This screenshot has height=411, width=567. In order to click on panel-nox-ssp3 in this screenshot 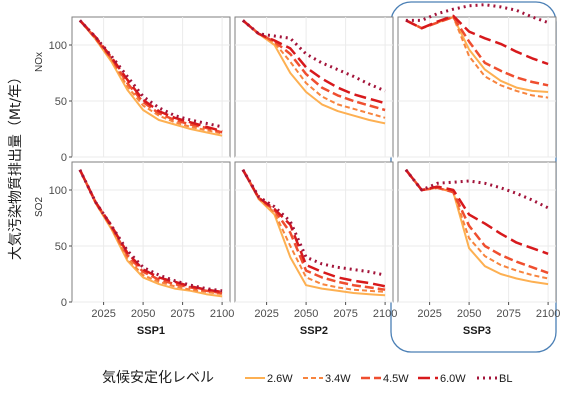, I will do `click(477, 80)`.